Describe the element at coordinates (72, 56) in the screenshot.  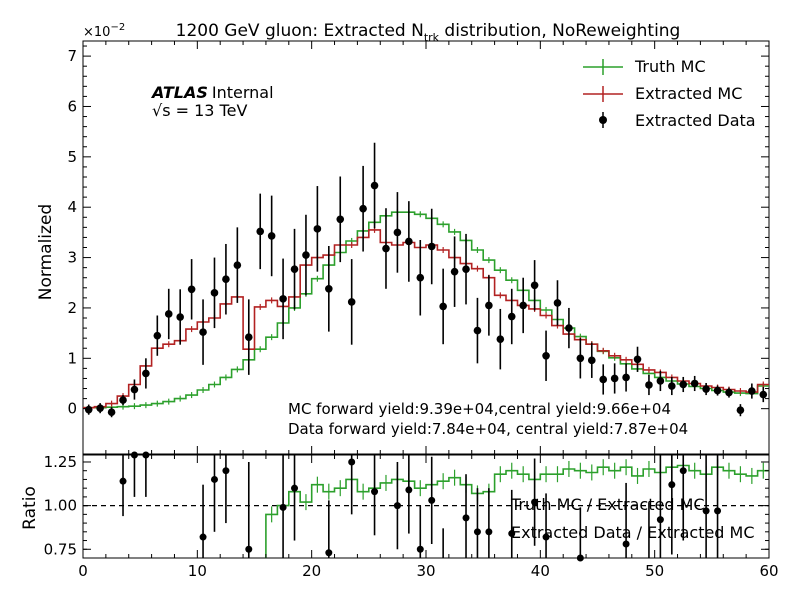
I see `main-ytick-label: 7` at that location.